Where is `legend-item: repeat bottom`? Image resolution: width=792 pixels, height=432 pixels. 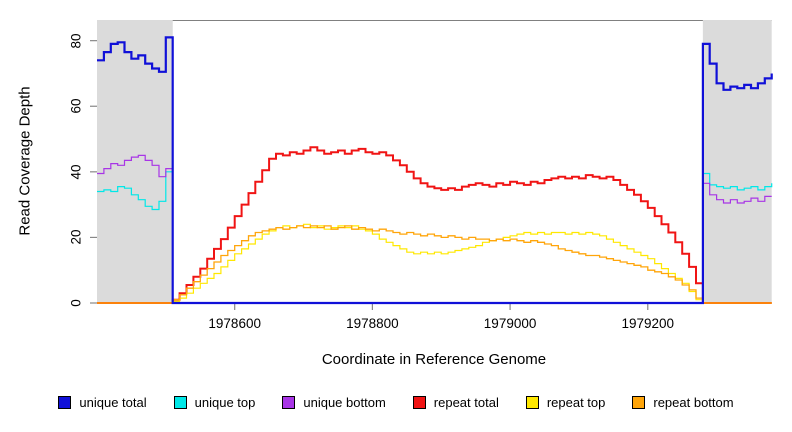
legend-item: repeat bottom is located at coordinates (683, 402).